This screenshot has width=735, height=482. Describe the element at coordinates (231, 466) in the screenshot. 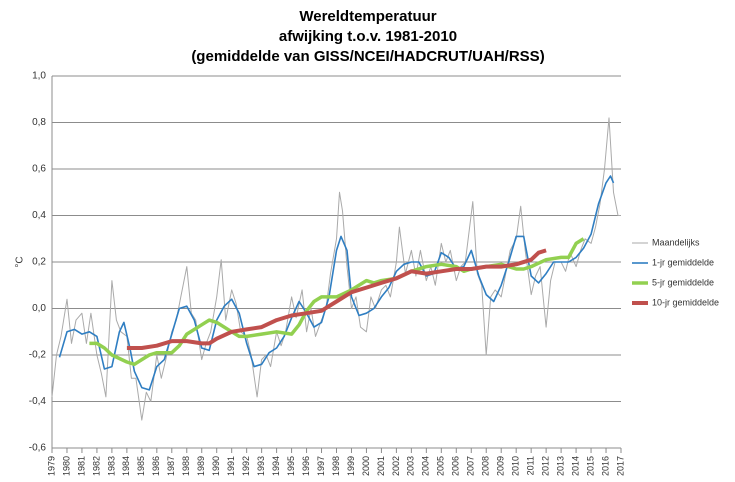

I see `x-tick-label: 1991` at that location.